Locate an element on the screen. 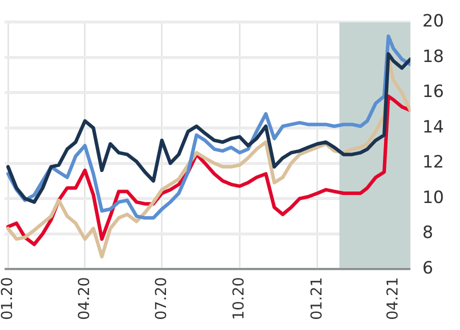  y-tick-label: 12 is located at coordinates (433, 162).